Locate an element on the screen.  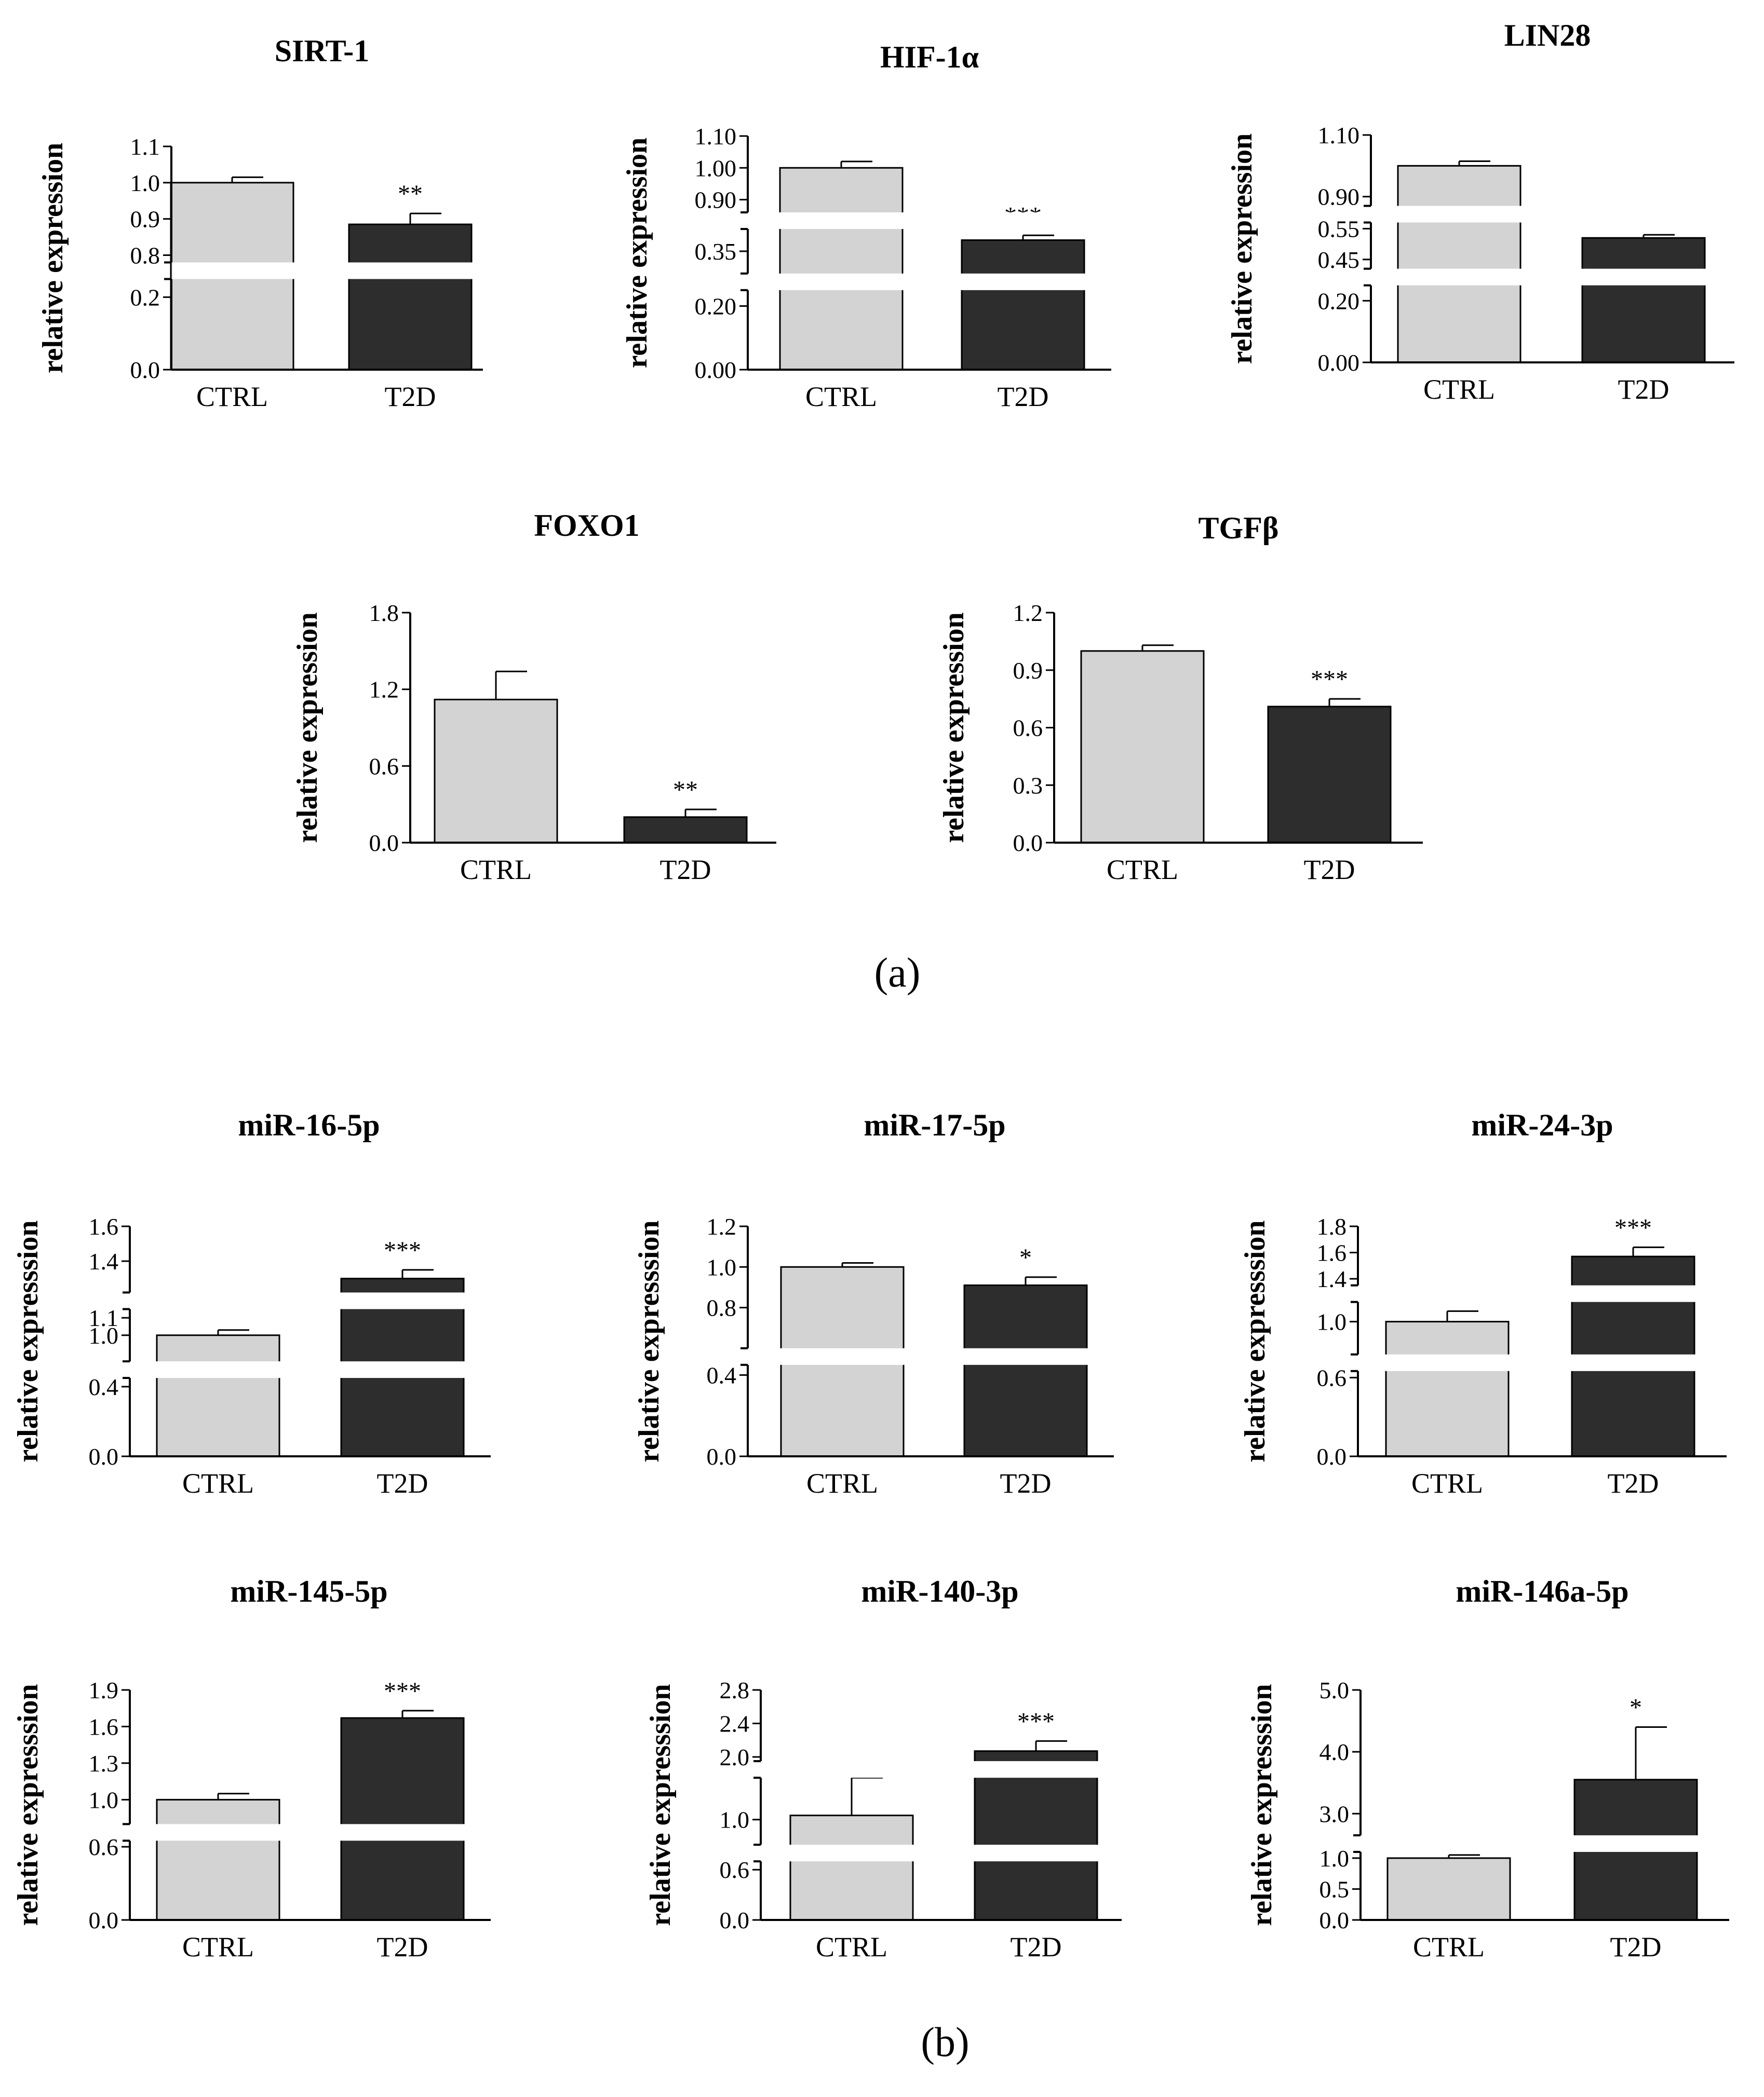
y-tick-label: 0.8 is located at coordinates (722, 1308).